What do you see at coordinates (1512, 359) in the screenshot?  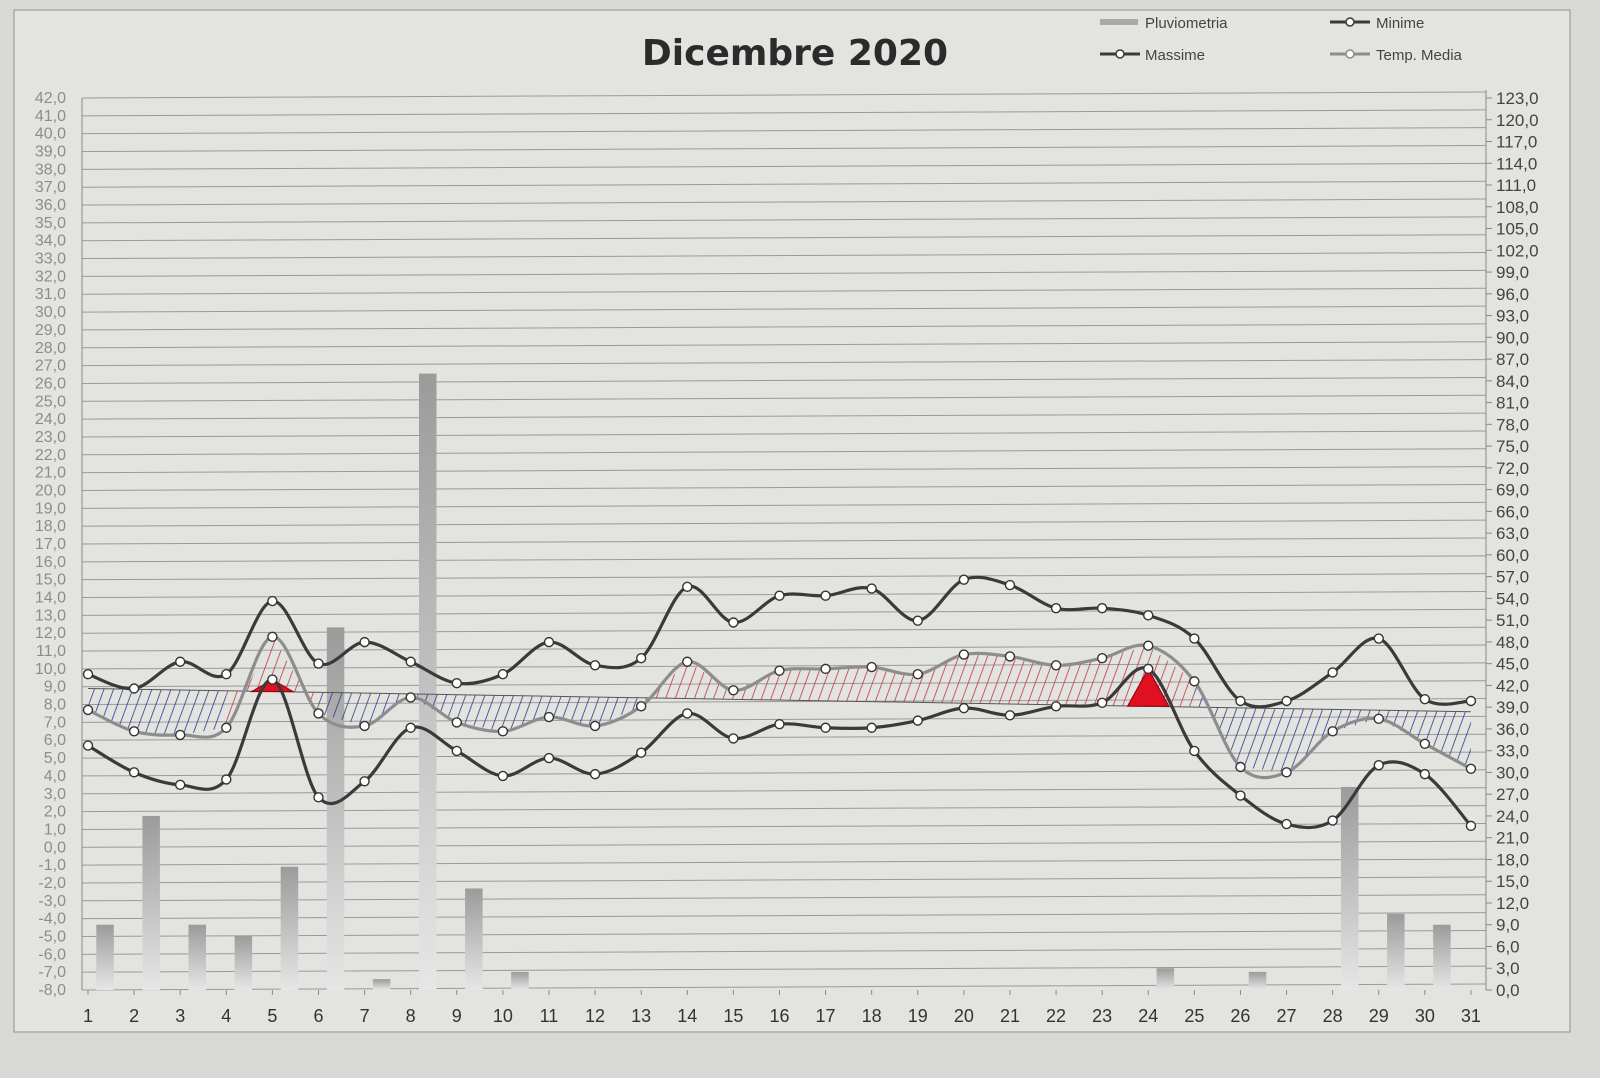 I see `y-right-tick-label: 87,0` at bounding box center [1512, 359].